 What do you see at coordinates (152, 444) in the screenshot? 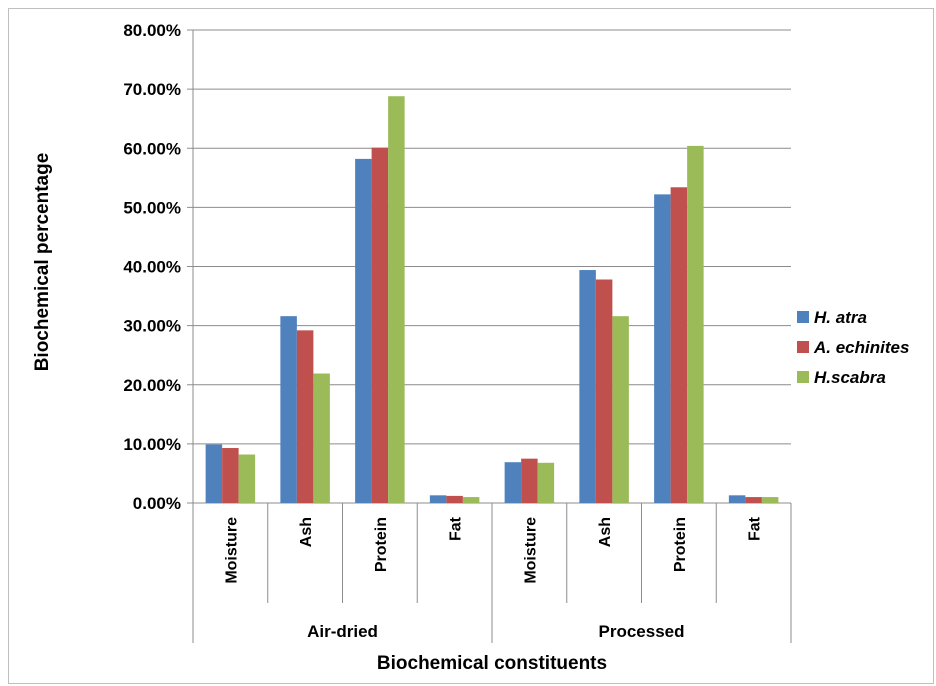
I see `y-tick-label: 10.00%` at bounding box center [152, 444].